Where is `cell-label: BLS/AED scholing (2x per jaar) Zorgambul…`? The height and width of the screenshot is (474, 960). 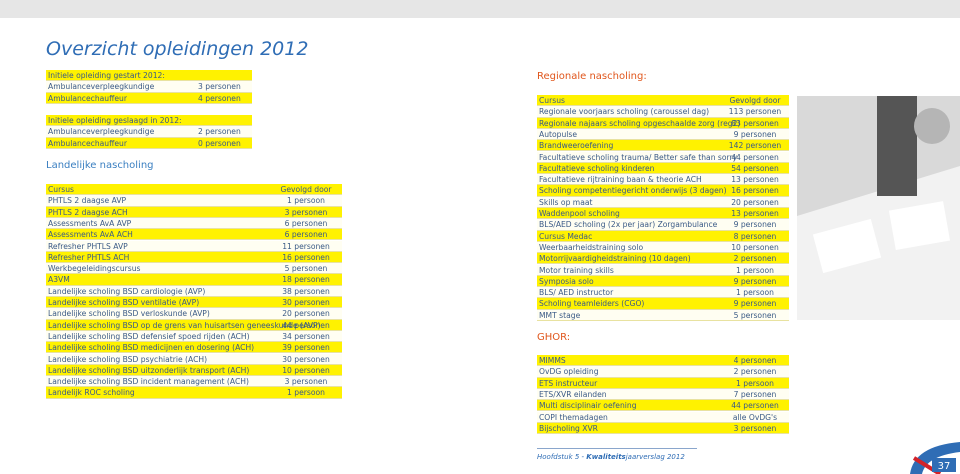
cell-label: BLS/AED scholing (2x per jaar) Zorgambul… is located at coordinates (628, 225).